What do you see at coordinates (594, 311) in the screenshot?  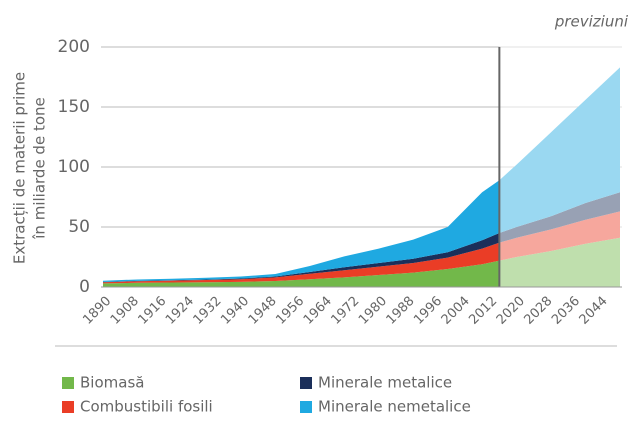 I see `x-tick-label: 2044` at bounding box center [594, 311].